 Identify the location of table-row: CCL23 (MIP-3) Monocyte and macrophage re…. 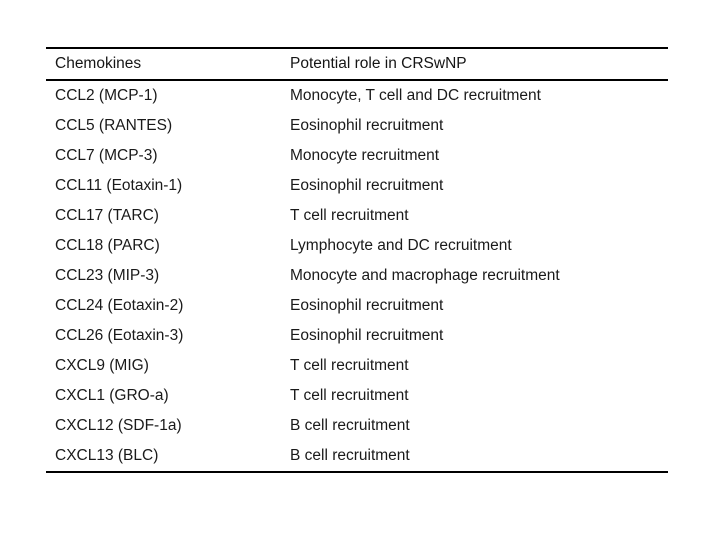
(357, 276).